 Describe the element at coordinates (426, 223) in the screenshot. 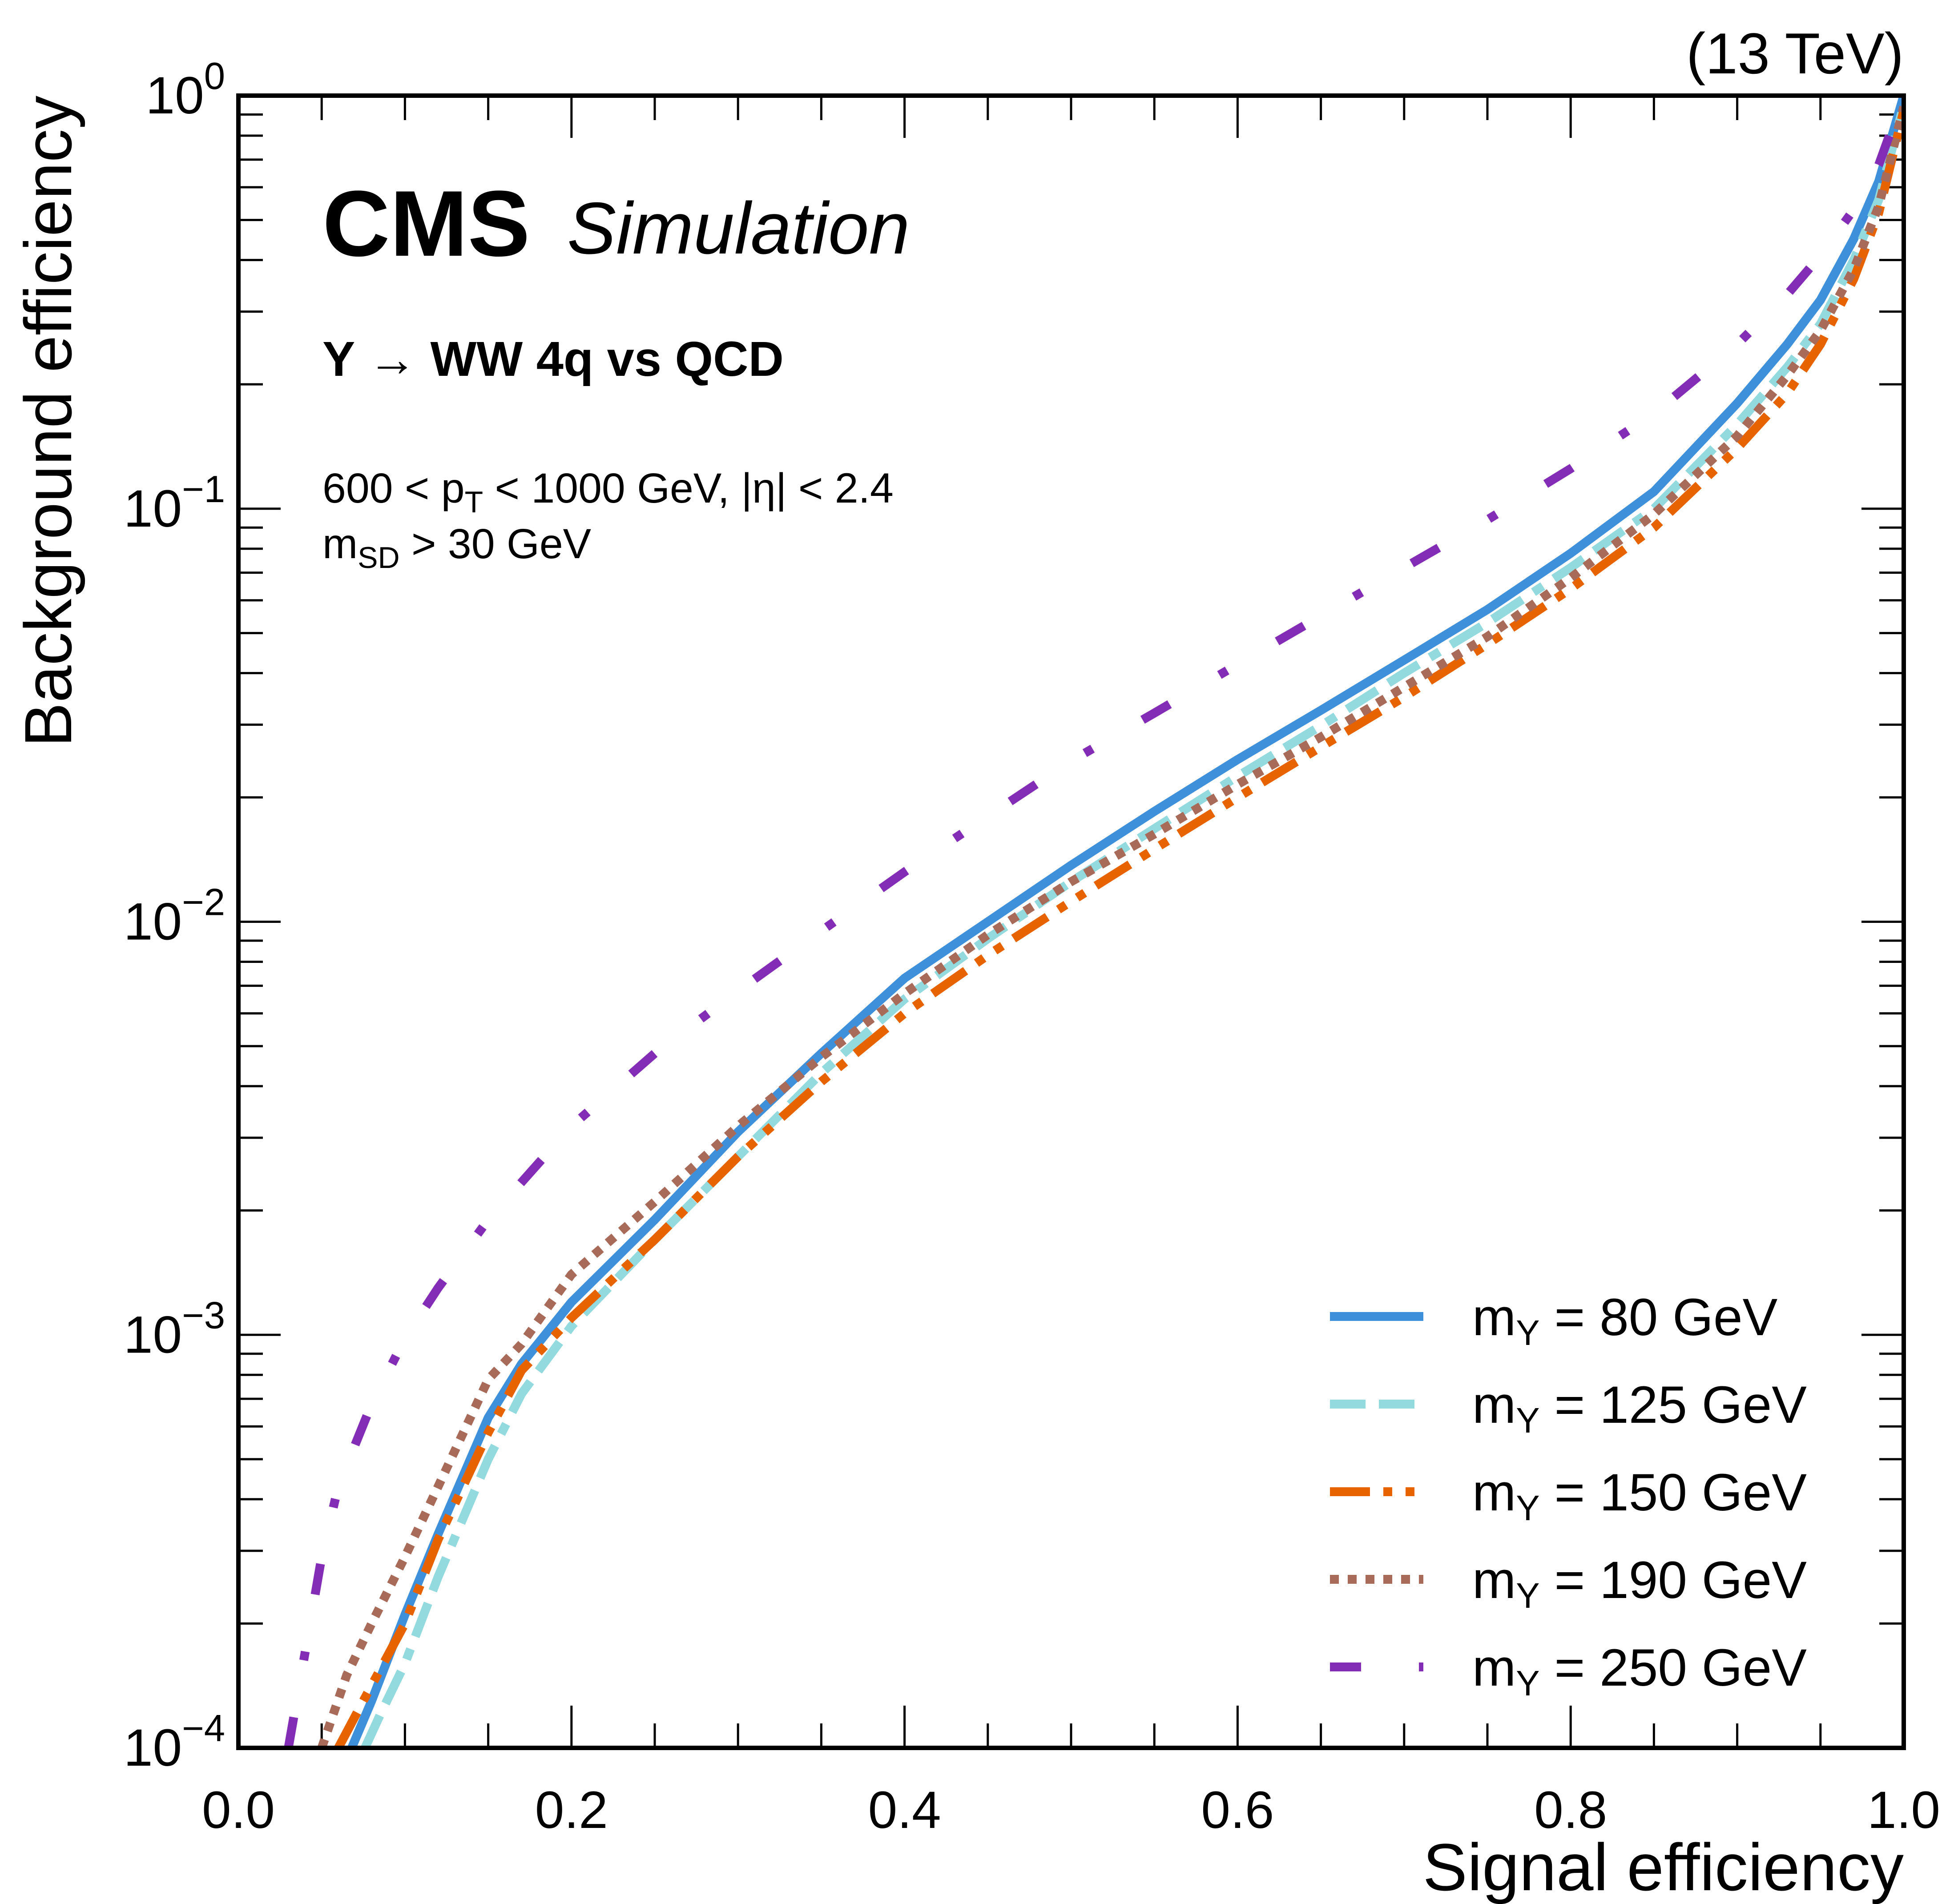

I see `cms-label: CMS` at that location.